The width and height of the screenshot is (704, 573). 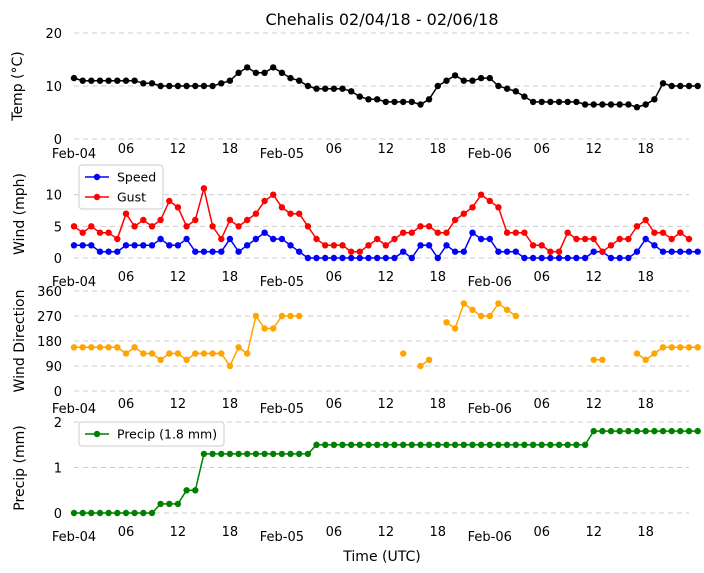 What do you see at coordinates (58, 259) in the screenshot?
I see `y-tick-label: 0` at bounding box center [58, 259].